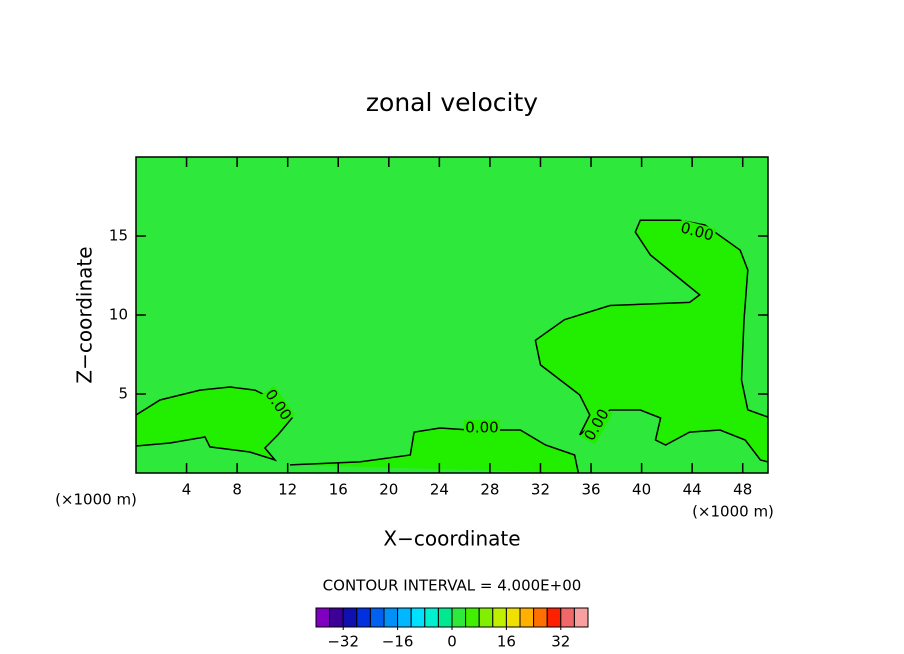 Image resolution: width=904 pixels, height=654 pixels. What do you see at coordinates (118, 236) in the screenshot?
I see `y-tick-label: 15` at bounding box center [118, 236].